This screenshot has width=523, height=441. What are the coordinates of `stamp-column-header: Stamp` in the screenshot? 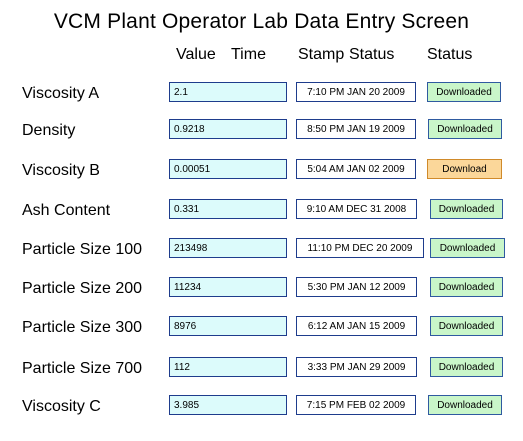 It's located at (321, 54).